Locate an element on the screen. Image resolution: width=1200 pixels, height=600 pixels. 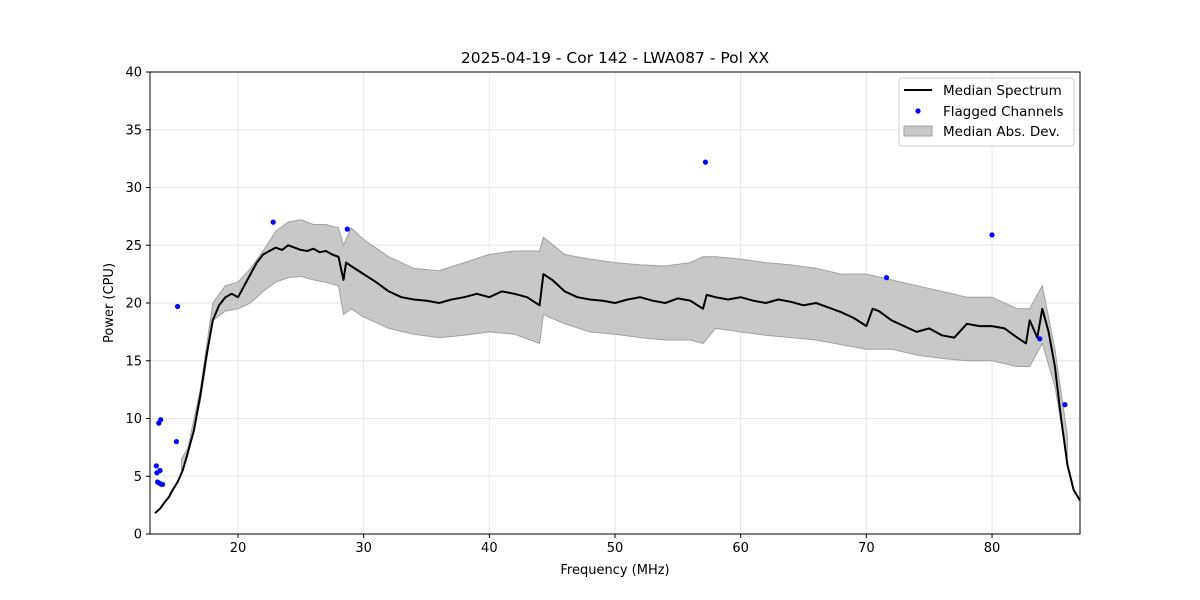
chart-title: 2025-04-19 - Cor 142 - LWA087 - Pol XX is located at coordinates (615, 58).